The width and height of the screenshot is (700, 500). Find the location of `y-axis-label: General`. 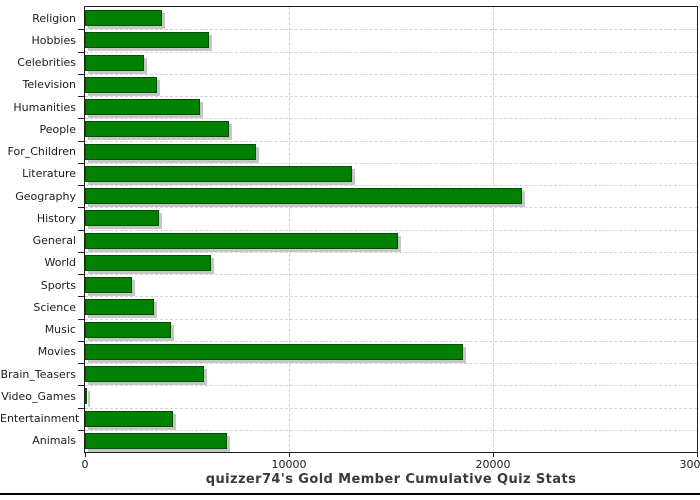

y-axis-label: General is located at coordinates (54, 240).